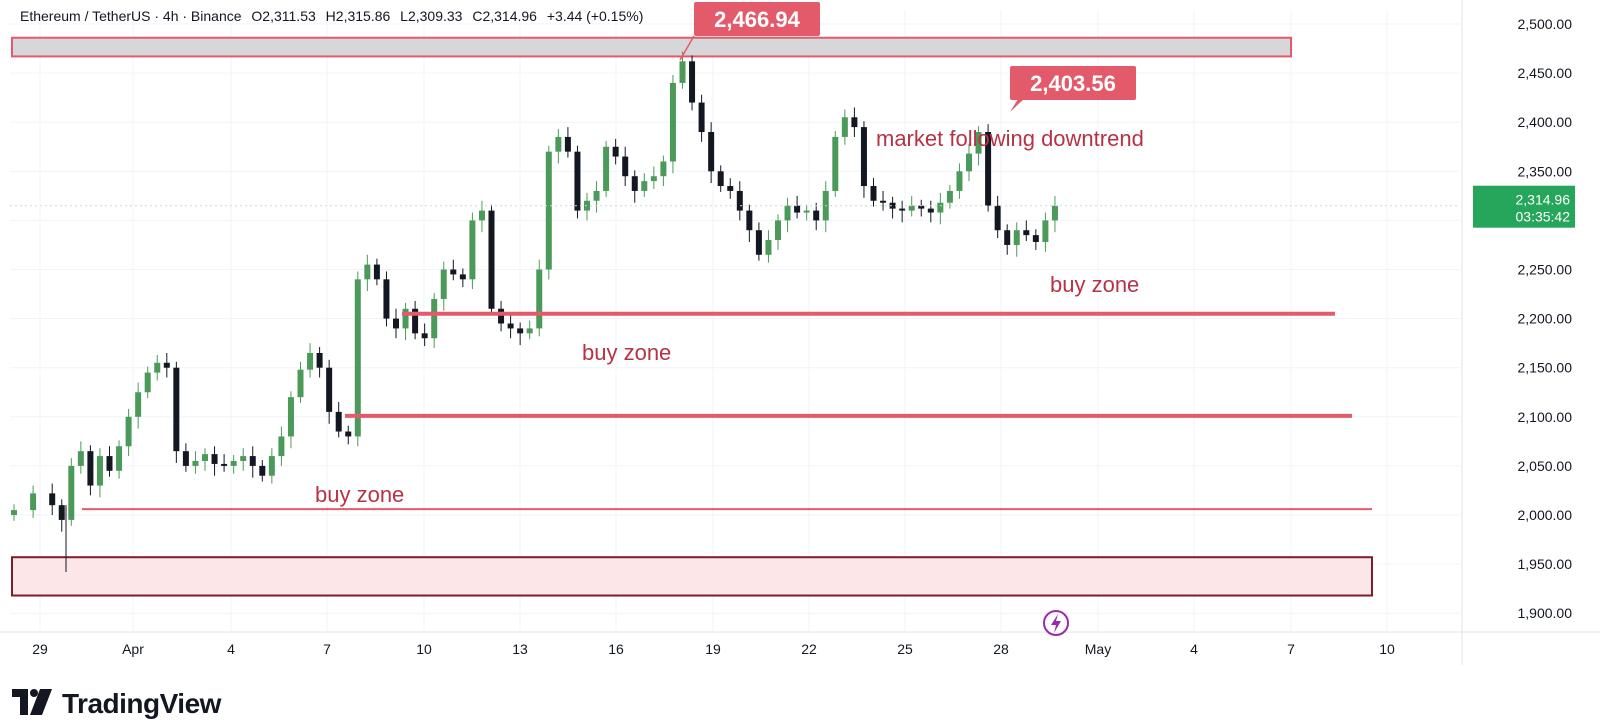 The width and height of the screenshot is (1600, 724). What do you see at coordinates (800, 644) in the screenshot?
I see `time-axis: 29 Apr 4 7 10 13 16 19 22 25 28 May 4 7 10` at bounding box center [800, 644].